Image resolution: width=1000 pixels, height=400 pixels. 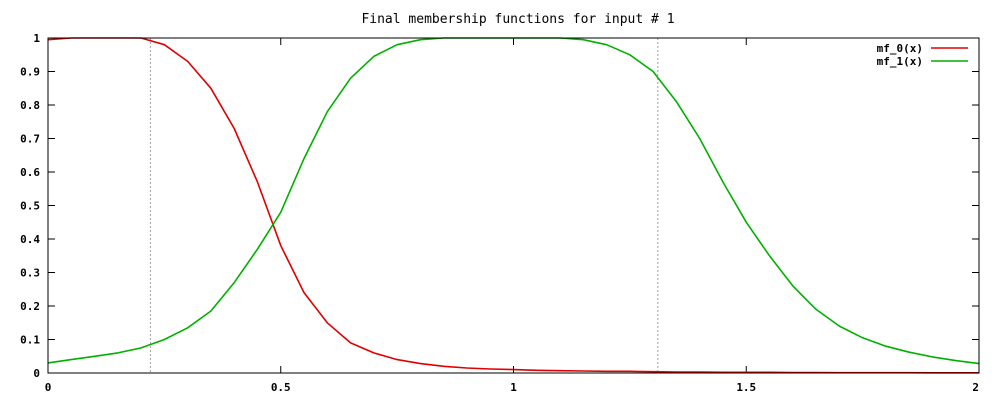 What do you see at coordinates (30, 139) in the screenshot?
I see `y-tick-label: 0.7` at bounding box center [30, 139].